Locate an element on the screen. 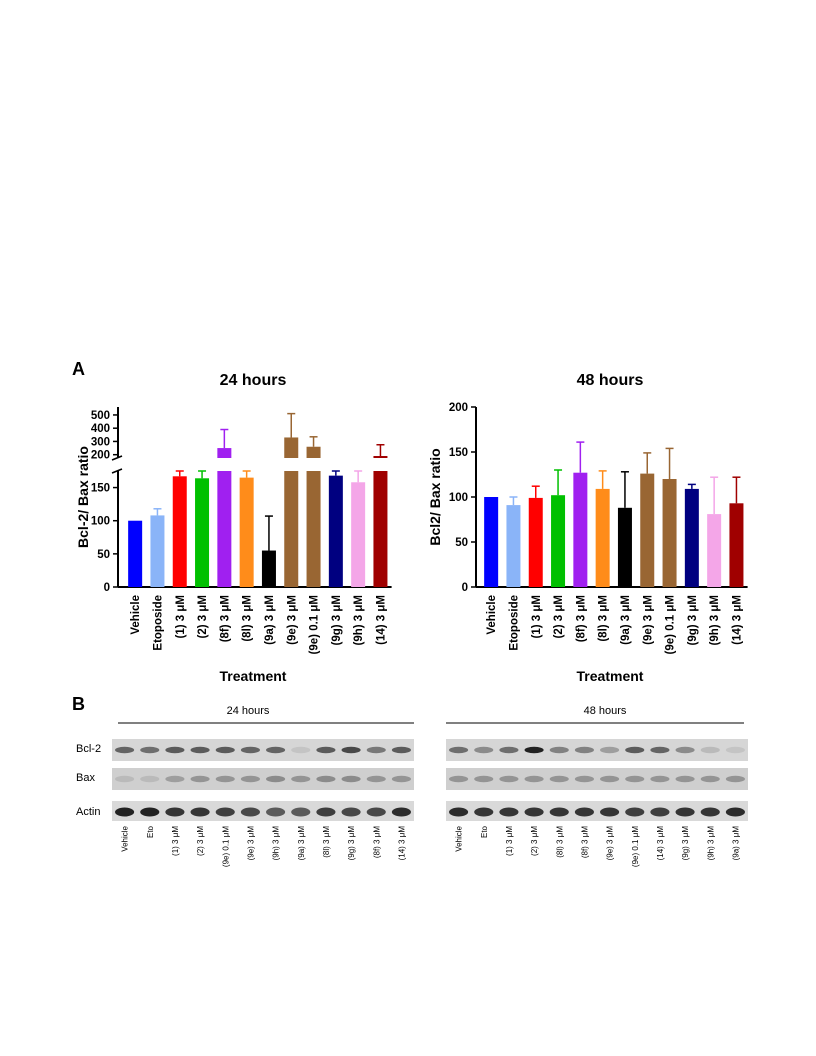  x-axis-label: Treatment is located at coordinates (610, 676).